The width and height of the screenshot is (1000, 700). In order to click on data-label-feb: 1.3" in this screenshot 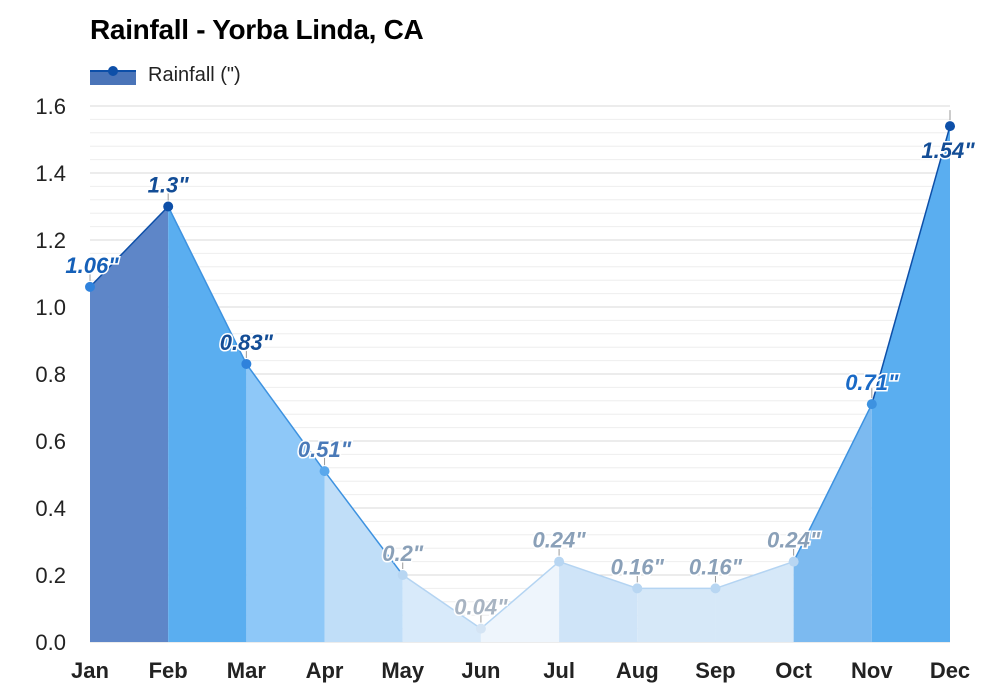, I will do `click(169, 185)`.